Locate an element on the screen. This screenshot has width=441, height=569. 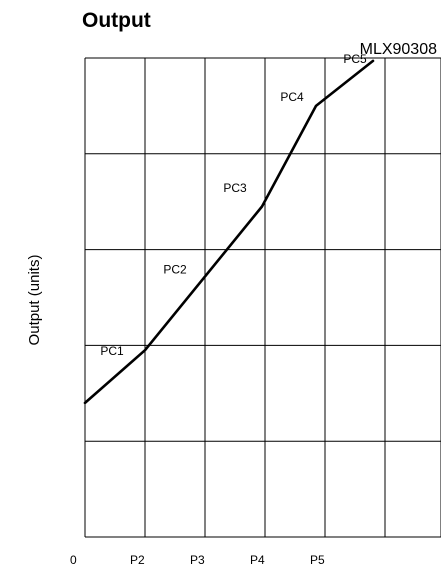
chip-label: MLX90308 is located at coordinates (398, 49).